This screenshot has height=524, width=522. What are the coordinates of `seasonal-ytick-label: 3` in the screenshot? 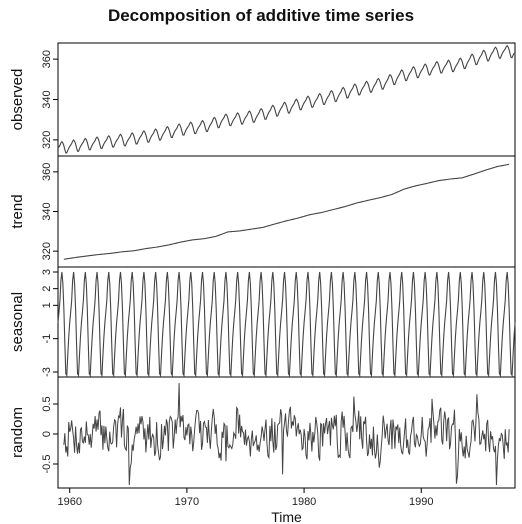 It's located at (47, 272).